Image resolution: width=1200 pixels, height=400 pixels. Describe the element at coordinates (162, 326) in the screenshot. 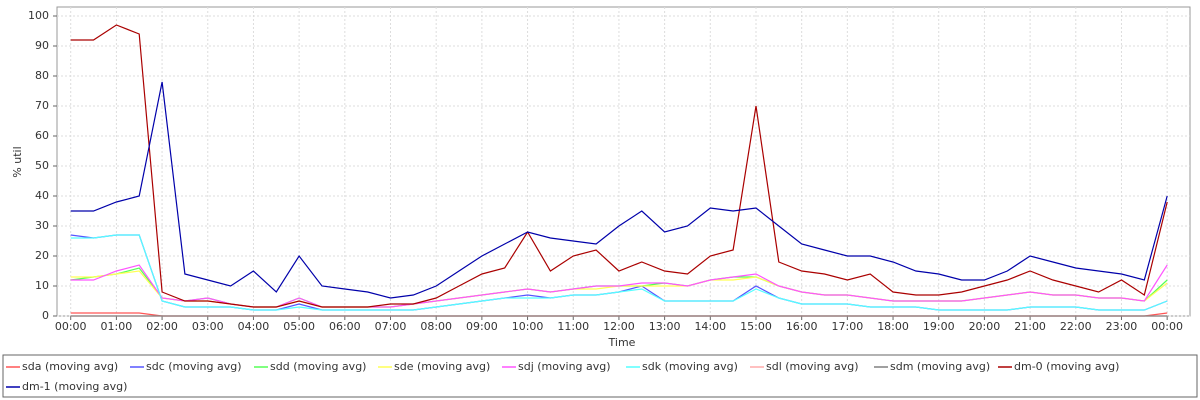

I see `x-tick-label: 02:00` at that location.